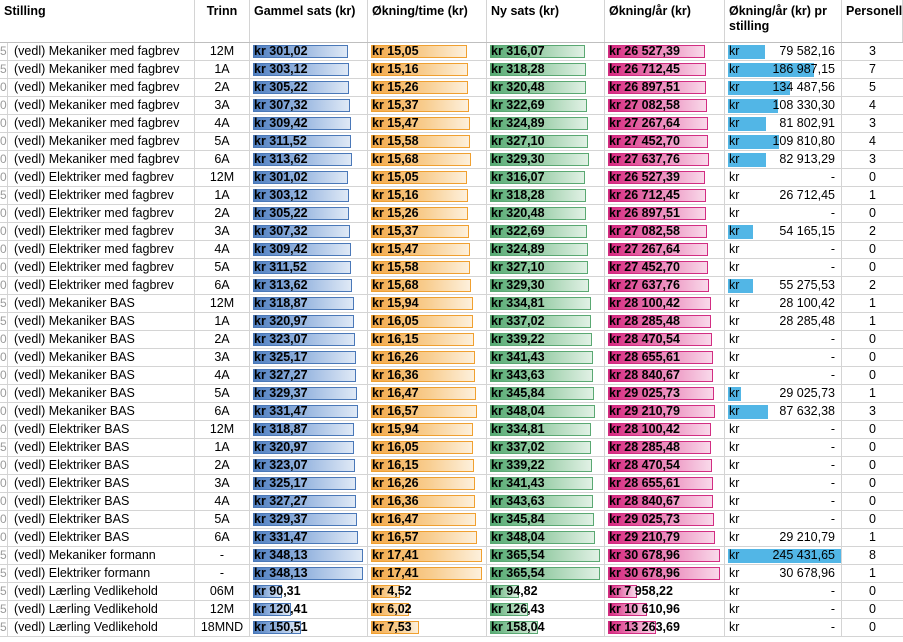  What do you see at coordinates (546, 285) in the screenshot?
I see `cell-ny-sats: kr 329,30` at bounding box center [546, 285].